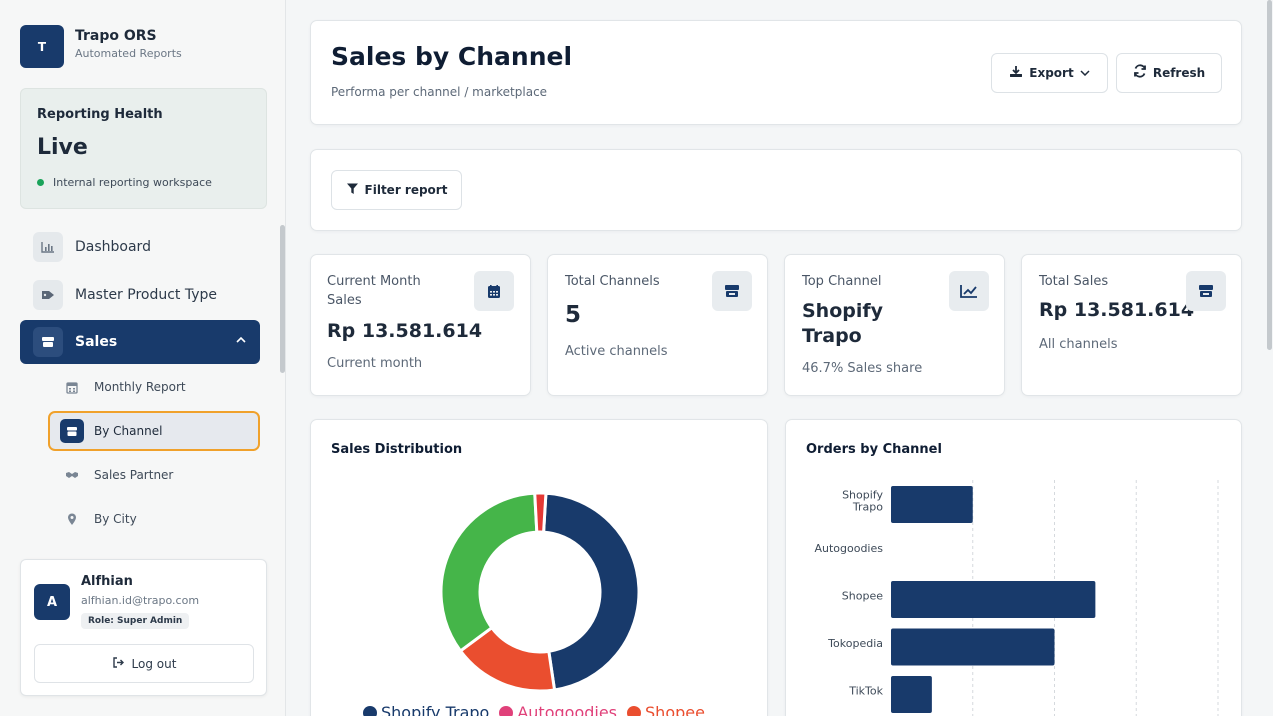 This screenshot has width=1273, height=716. I want to click on chart-legend: Shopify Trapo Autogoodies Shopee, so click(539, 709).